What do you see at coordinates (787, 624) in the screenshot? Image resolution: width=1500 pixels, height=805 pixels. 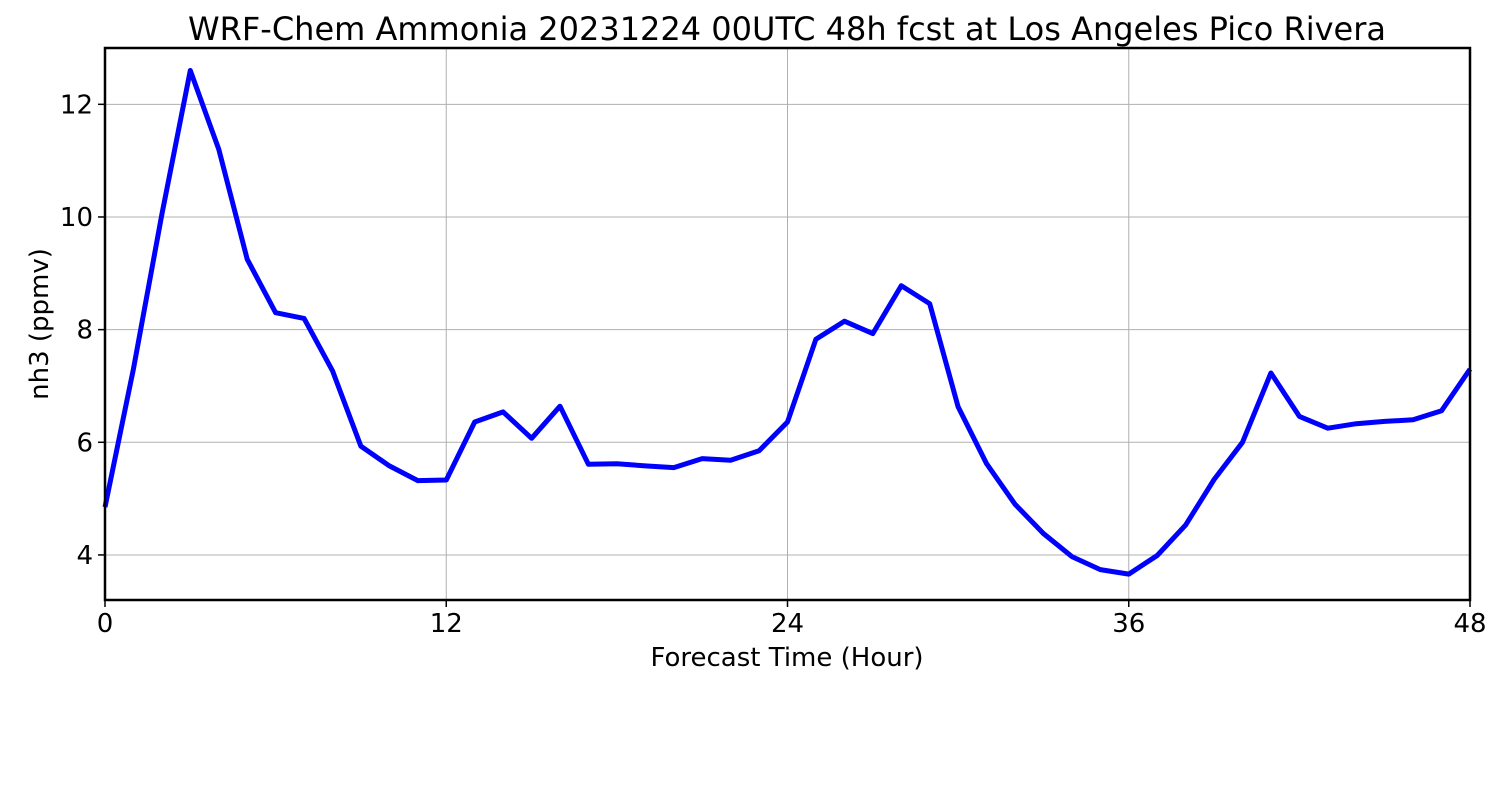 I see `x-tick-label: 24` at bounding box center [787, 624].